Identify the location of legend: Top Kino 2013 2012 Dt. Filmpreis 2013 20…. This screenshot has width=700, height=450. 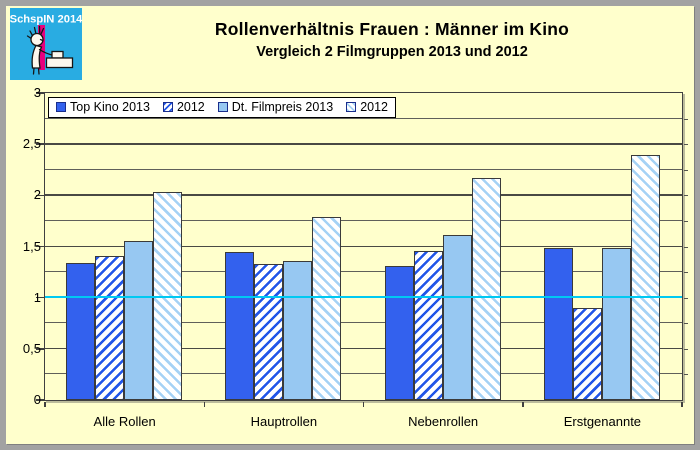
(222, 107).